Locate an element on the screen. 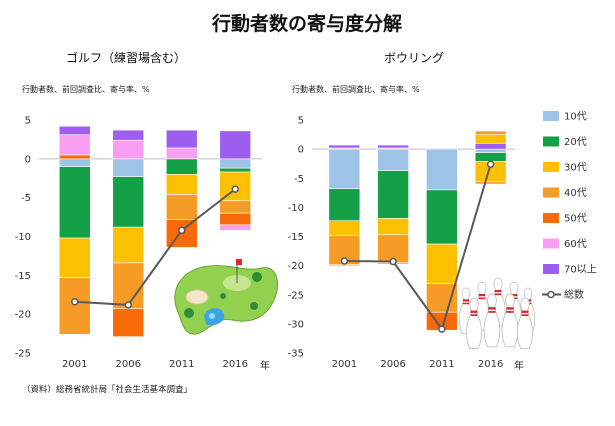  golf-y-tick-label: -15 is located at coordinates (23, 276).